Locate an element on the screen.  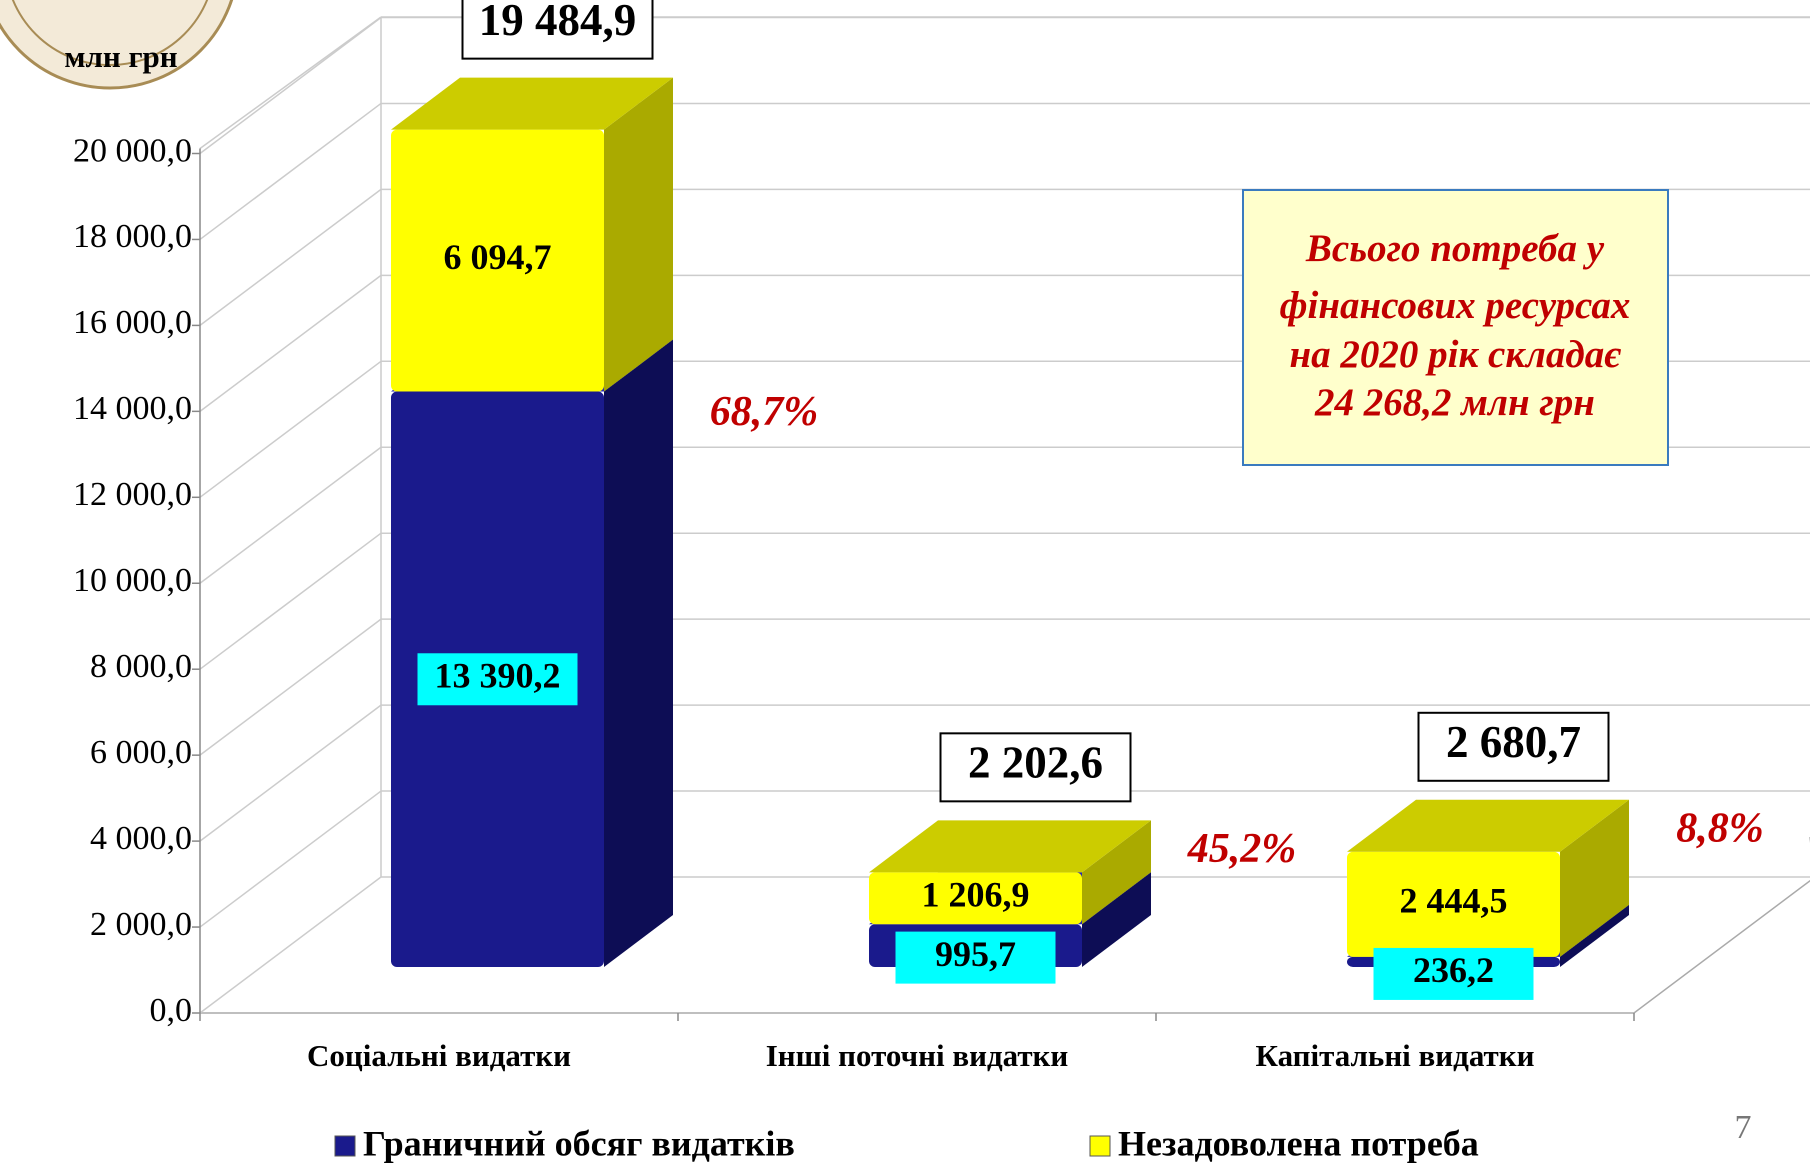
y-tick-label: 6 000,0 is located at coordinates (141, 752).